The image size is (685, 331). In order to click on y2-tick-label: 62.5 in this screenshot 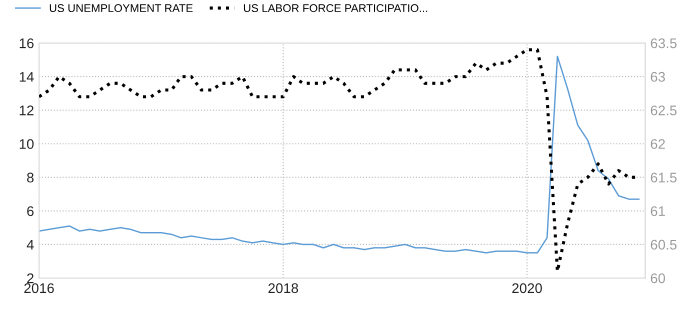, I will do `click(663, 111)`.